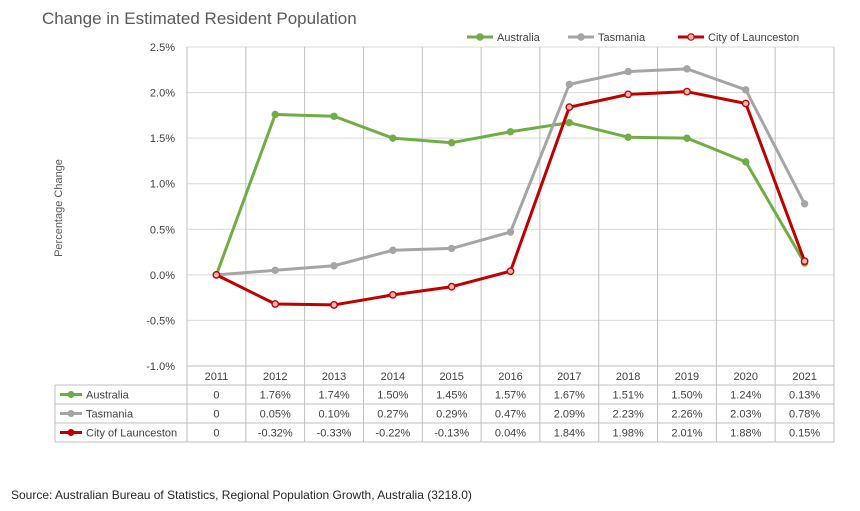  Describe the element at coordinates (804, 377) in the screenshot. I see `category-label: 2021` at that location.